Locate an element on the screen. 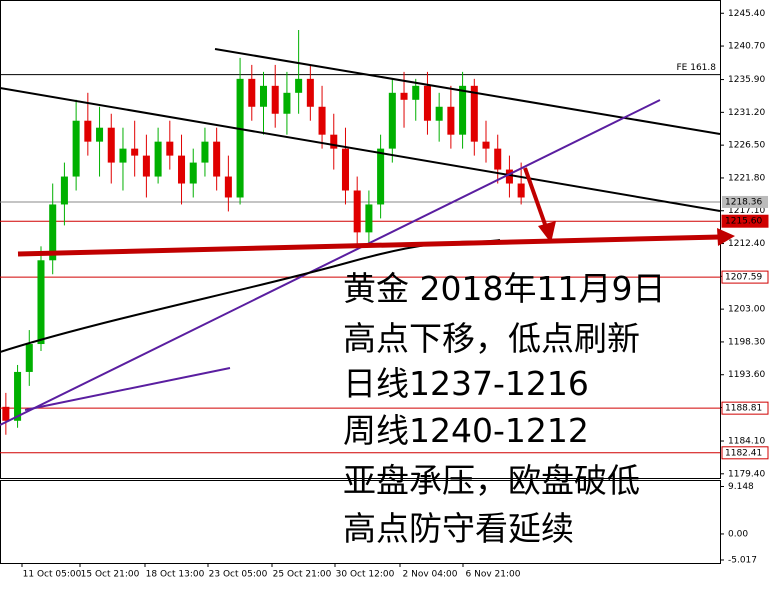 This screenshot has height=589, width=770. annotation: 周线1240-1212 is located at coordinates (466, 430).